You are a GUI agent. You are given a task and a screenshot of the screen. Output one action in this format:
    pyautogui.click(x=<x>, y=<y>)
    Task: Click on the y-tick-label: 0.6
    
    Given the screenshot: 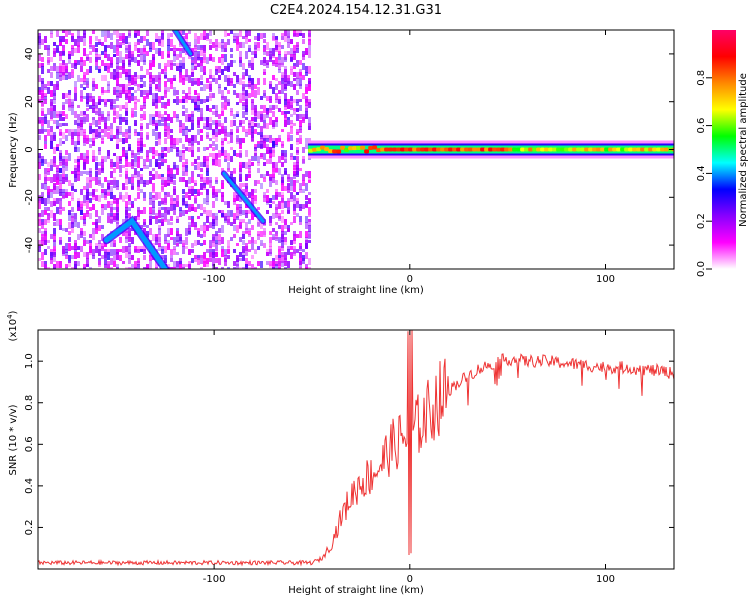 What is the action you would take?
    pyautogui.click(x=29, y=444)
    